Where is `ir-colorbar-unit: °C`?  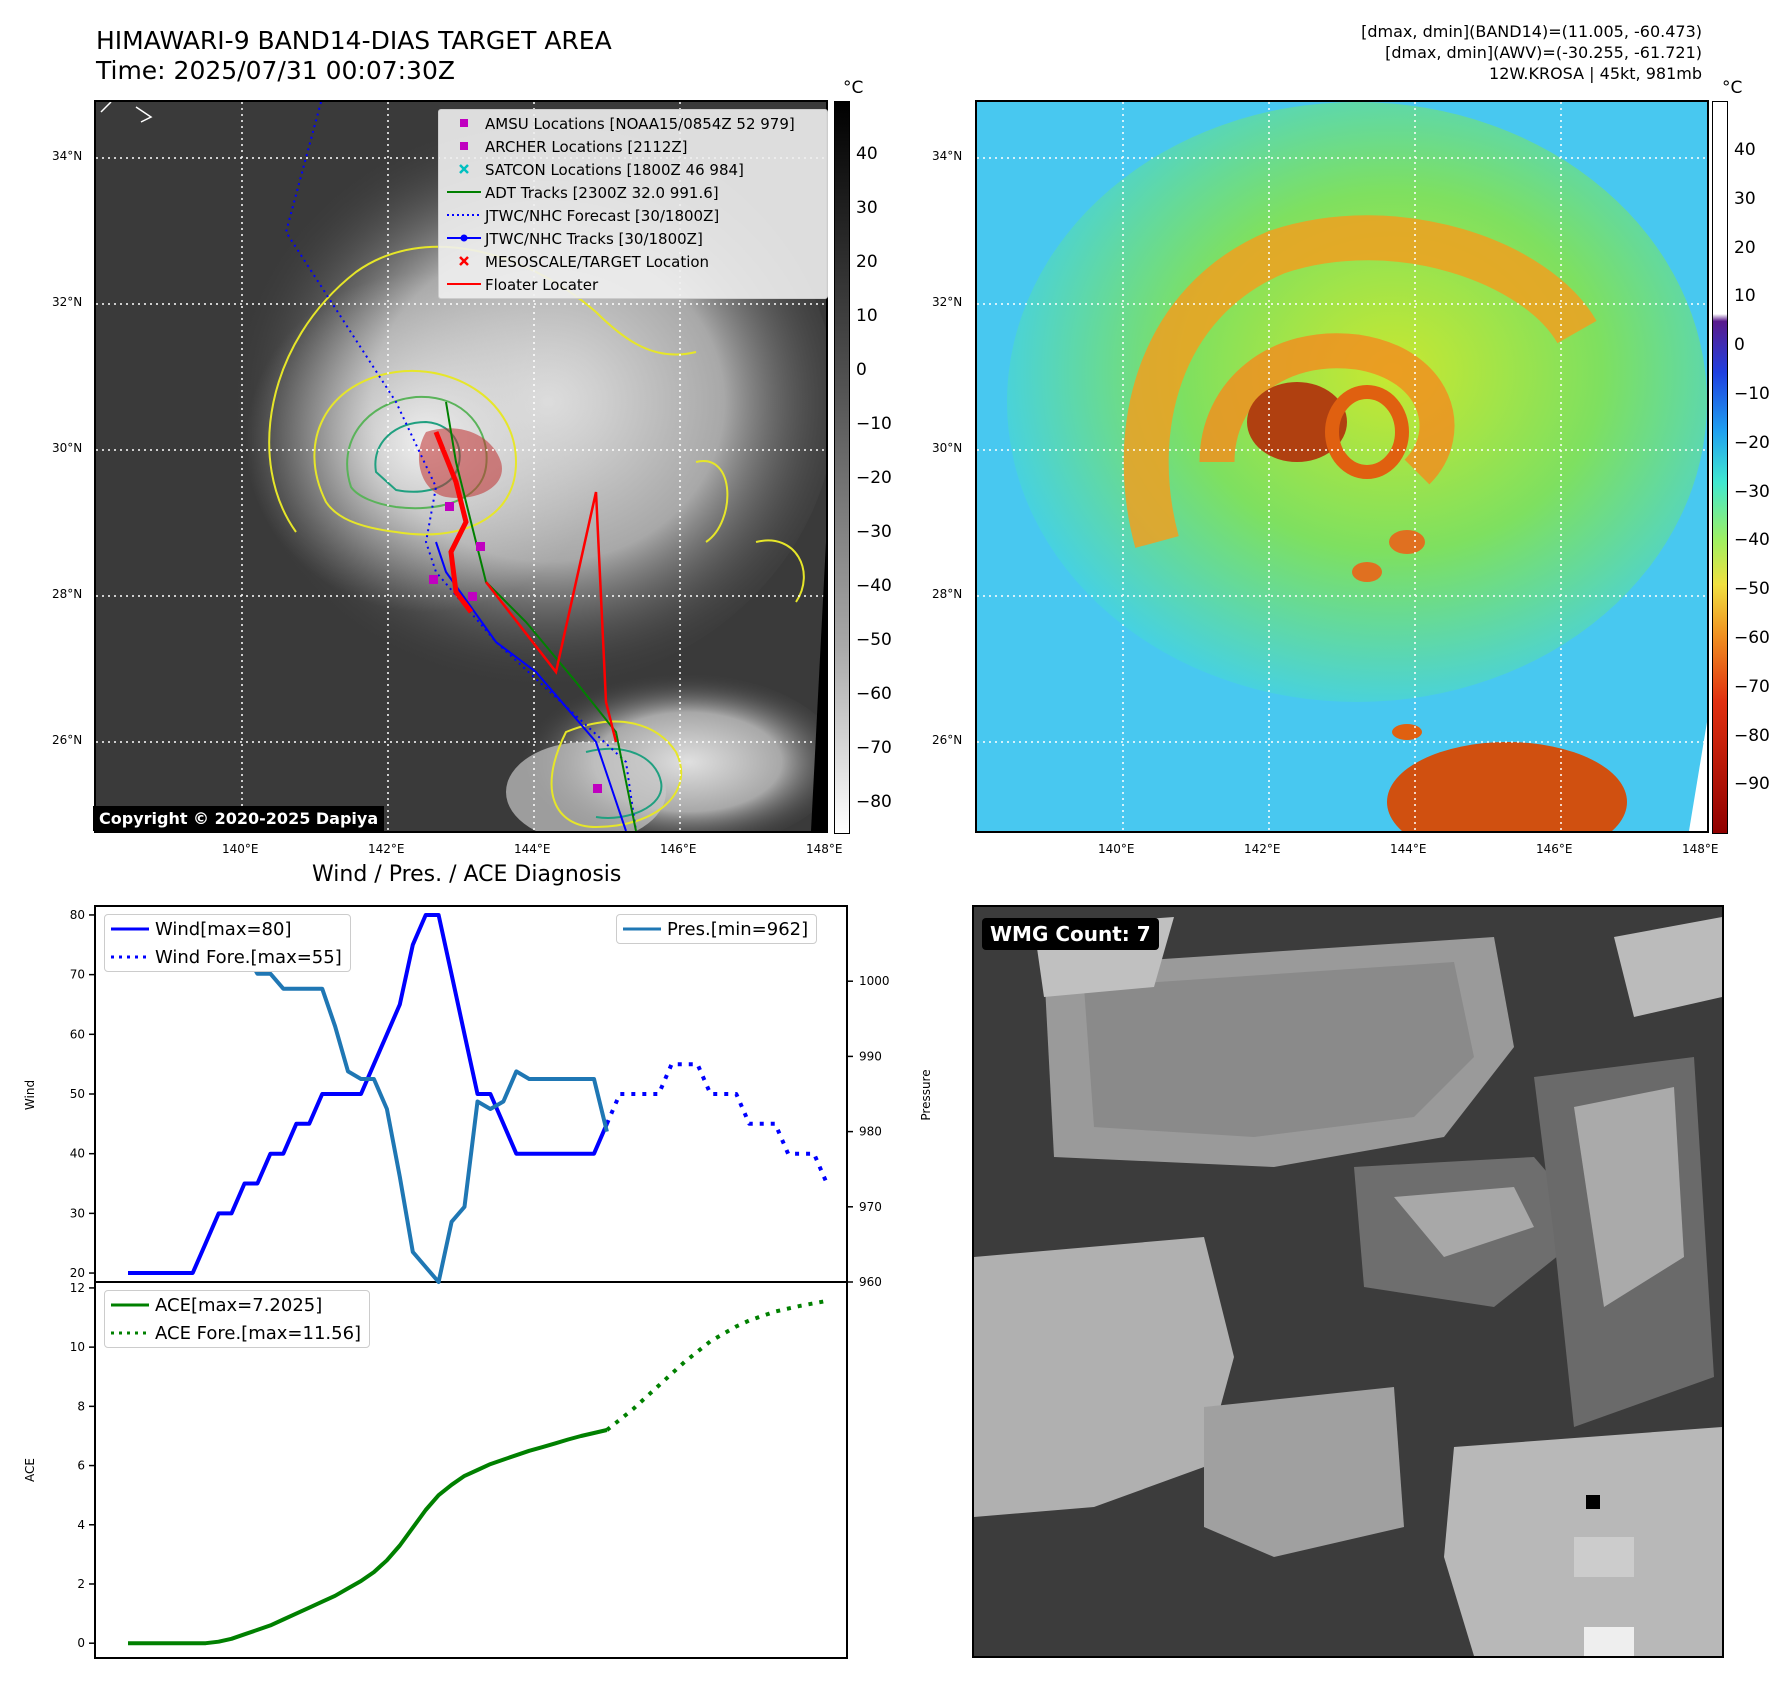
ir-colorbar-unit: °C is located at coordinates (853, 88).